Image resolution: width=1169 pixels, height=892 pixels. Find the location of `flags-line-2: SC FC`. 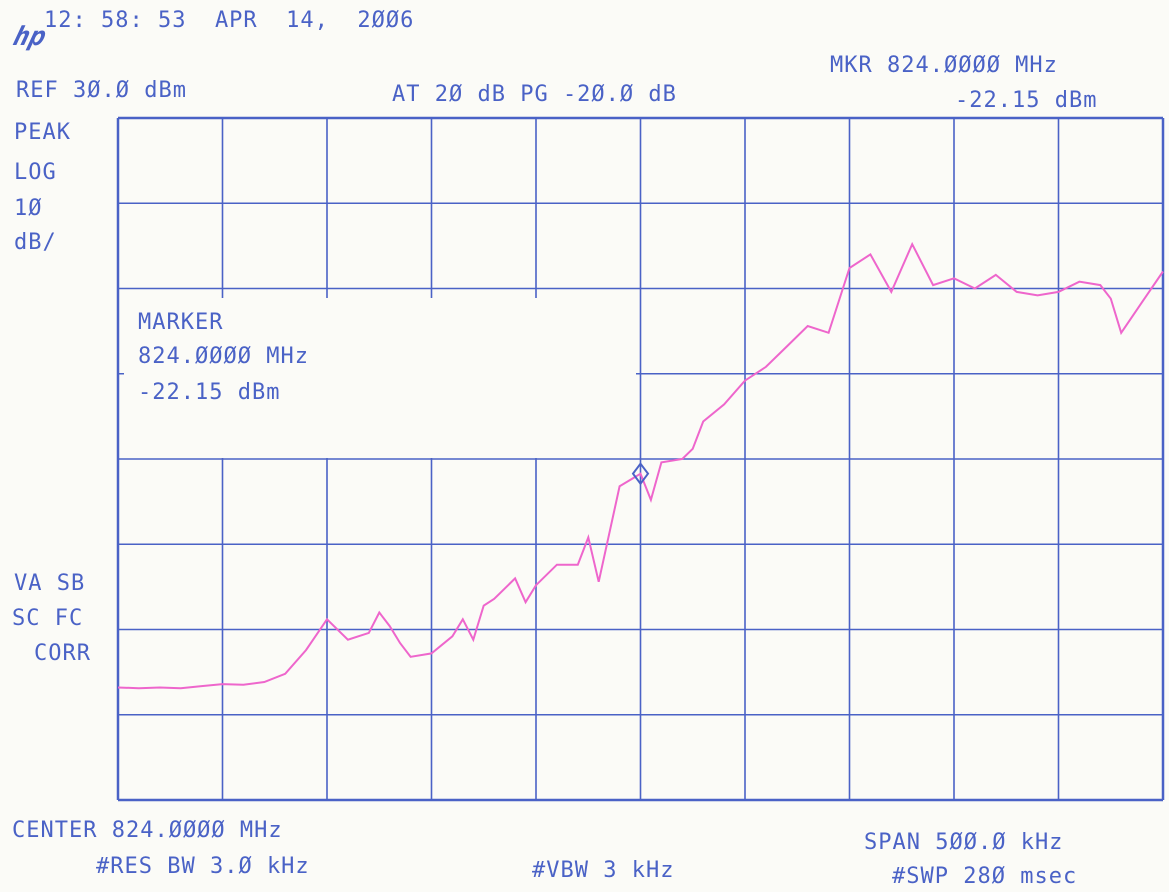

flags-line-2: SC FC is located at coordinates (48, 618).